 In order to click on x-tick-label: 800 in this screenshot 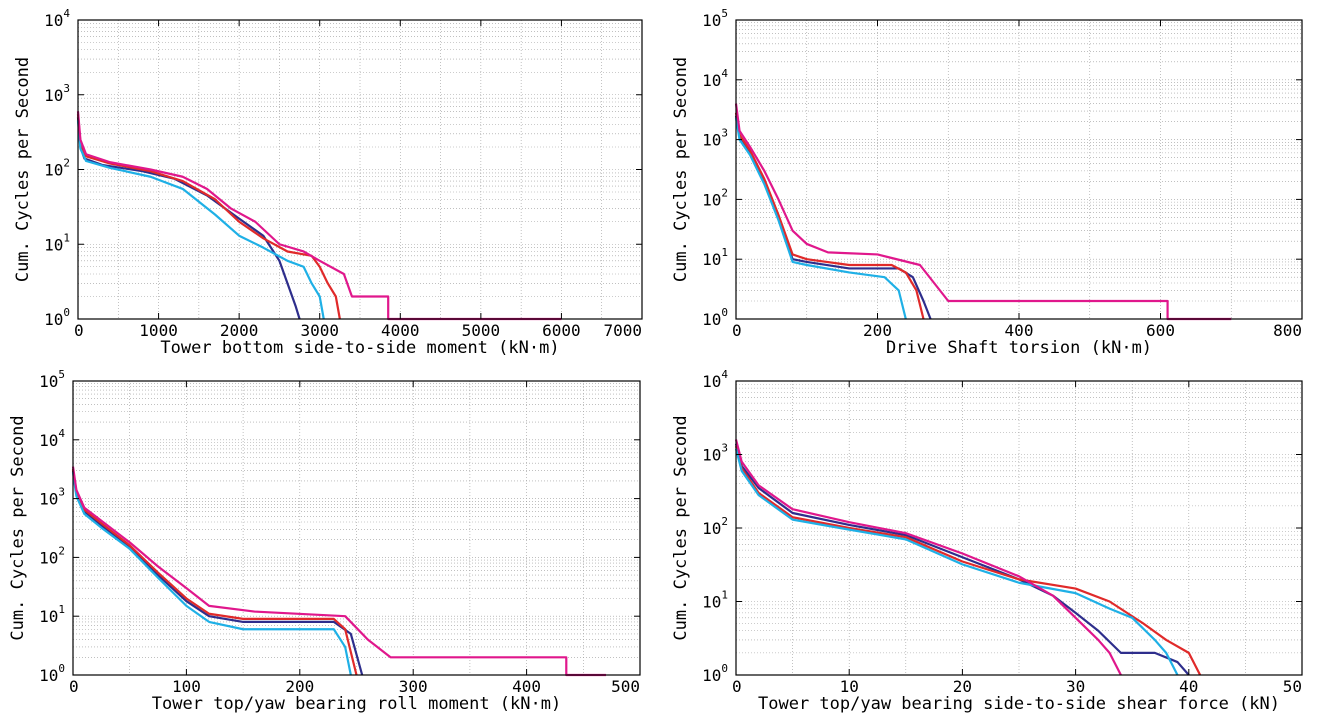, I will do `click(1287, 330)`.